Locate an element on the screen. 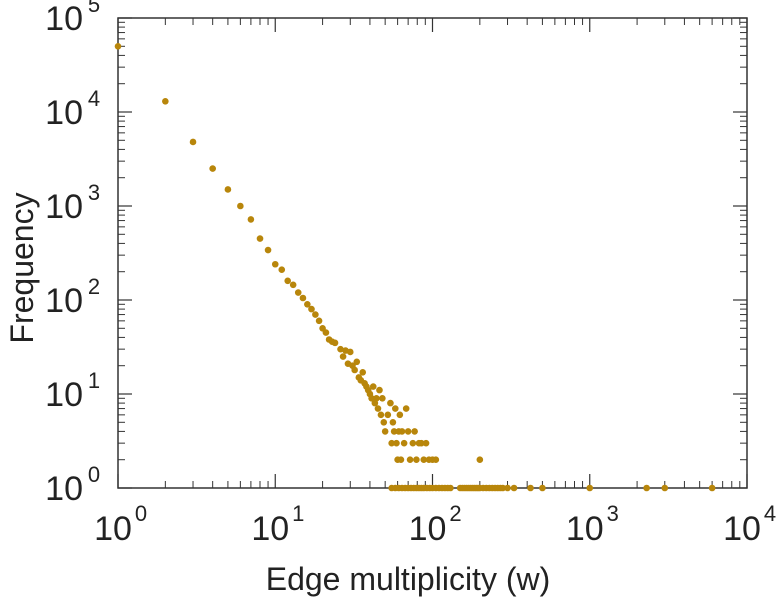 The image size is (779, 600). x-tick-labels: 10 0 10 1 10 2 10 3 10 4 is located at coordinates (435, 524).